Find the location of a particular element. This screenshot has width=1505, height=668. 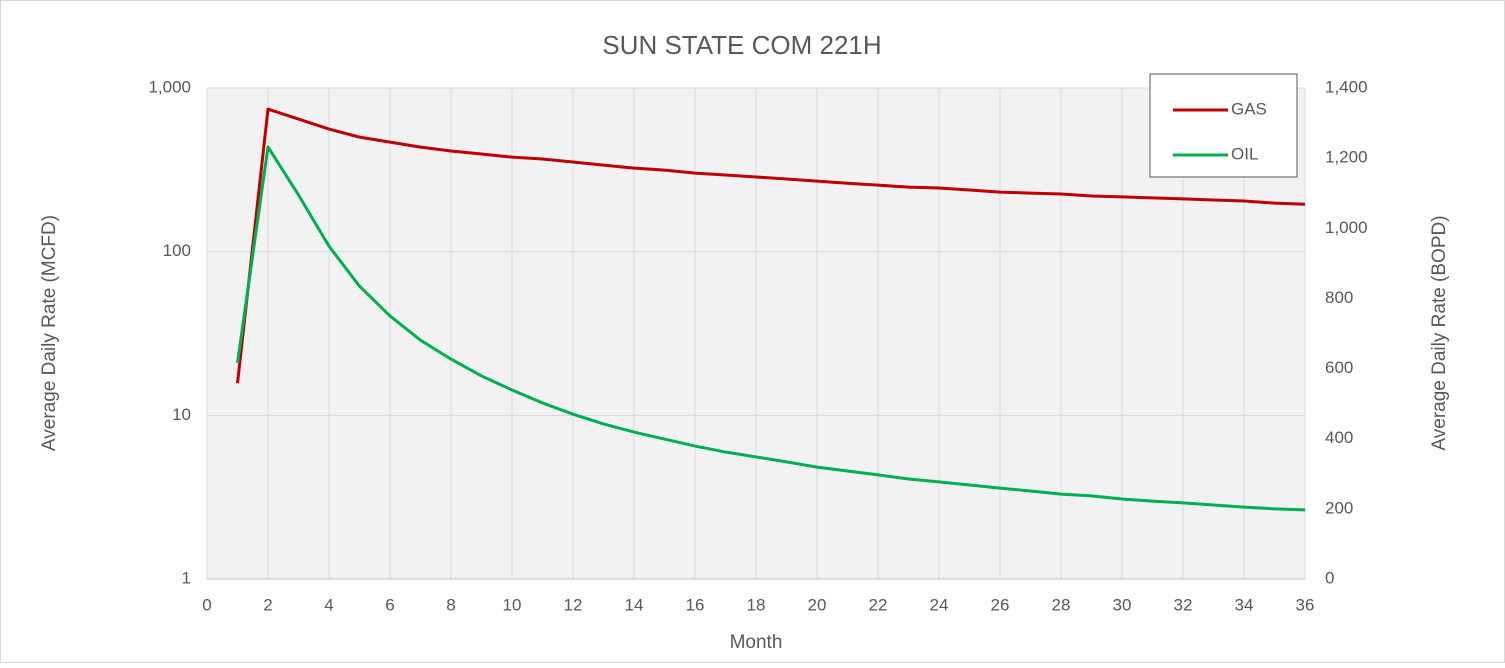

x-tick-label: 18 is located at coordinates (756, 604).